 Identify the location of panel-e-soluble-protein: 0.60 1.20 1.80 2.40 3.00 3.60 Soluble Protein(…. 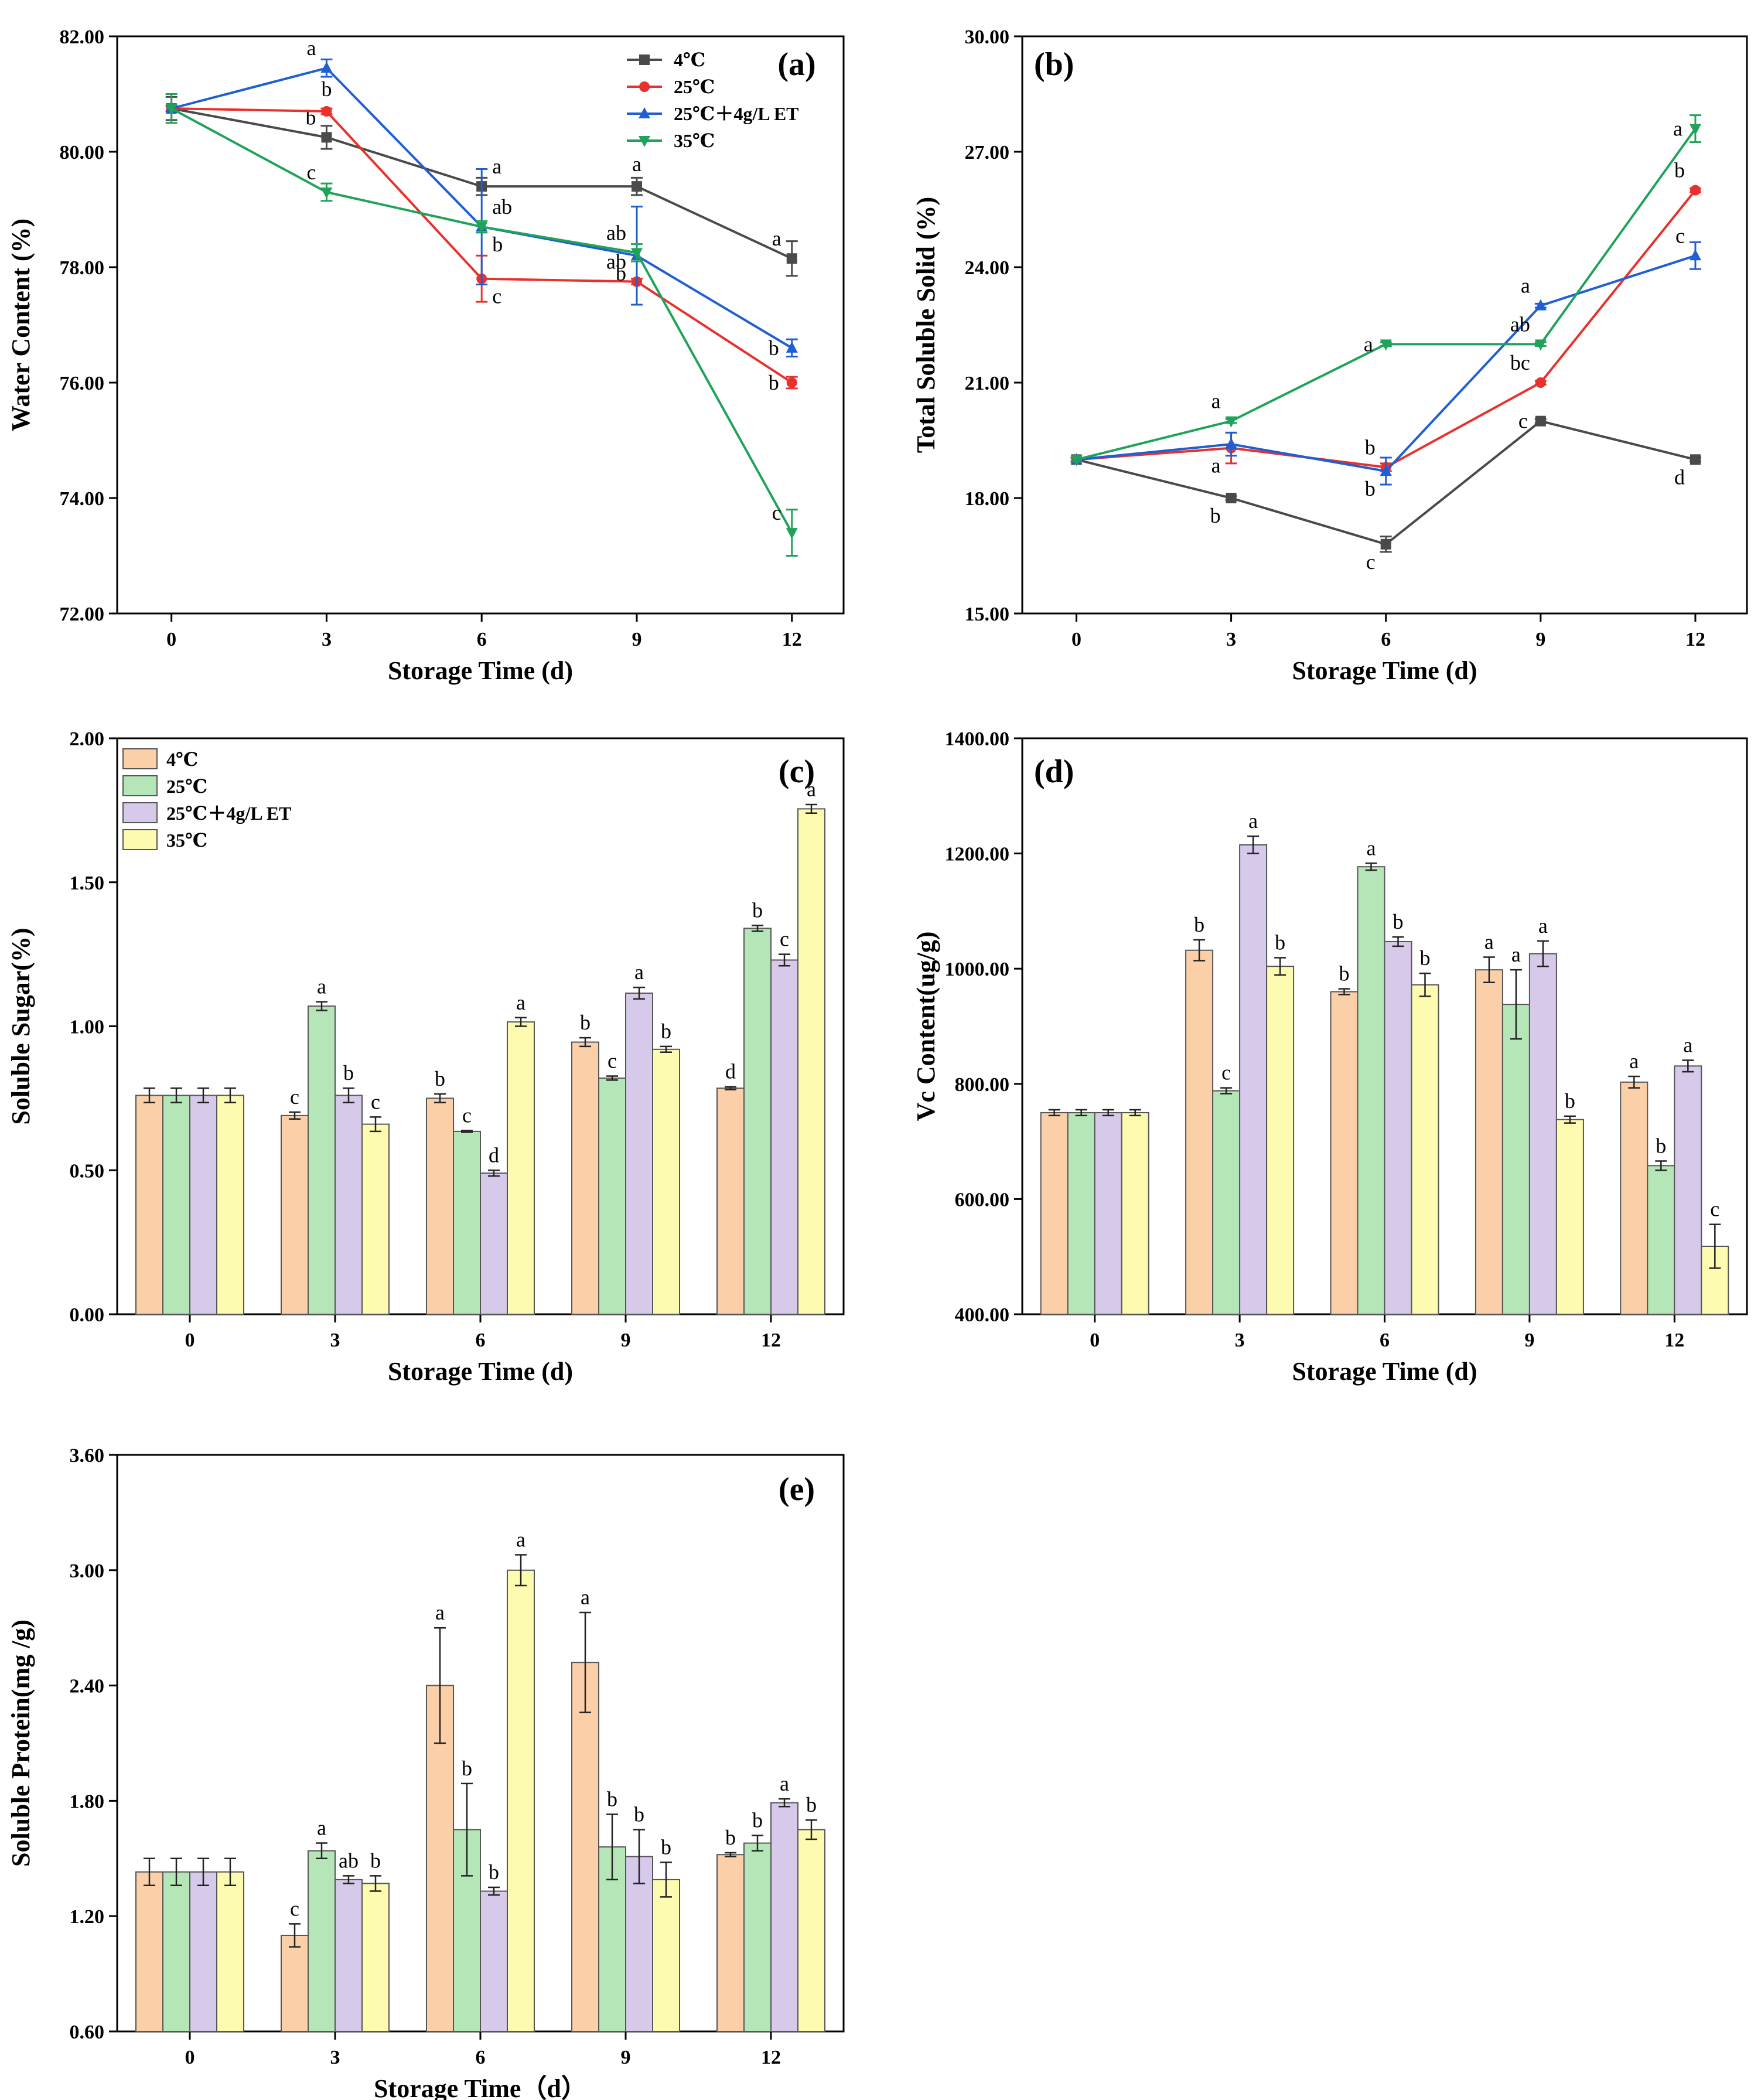
(425, 1773).